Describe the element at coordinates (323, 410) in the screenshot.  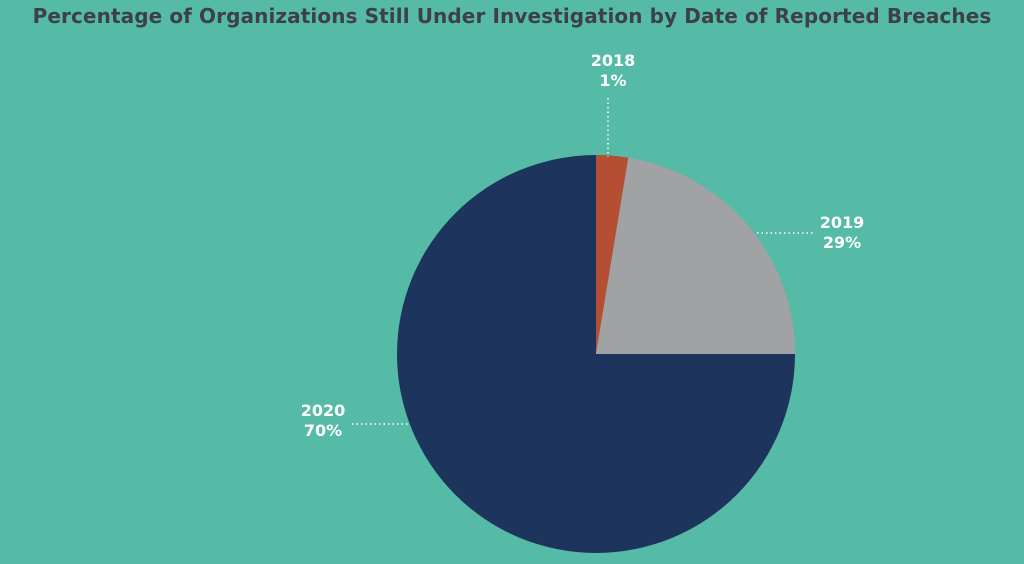
I see `slice-label-2020: 2020` at that location.